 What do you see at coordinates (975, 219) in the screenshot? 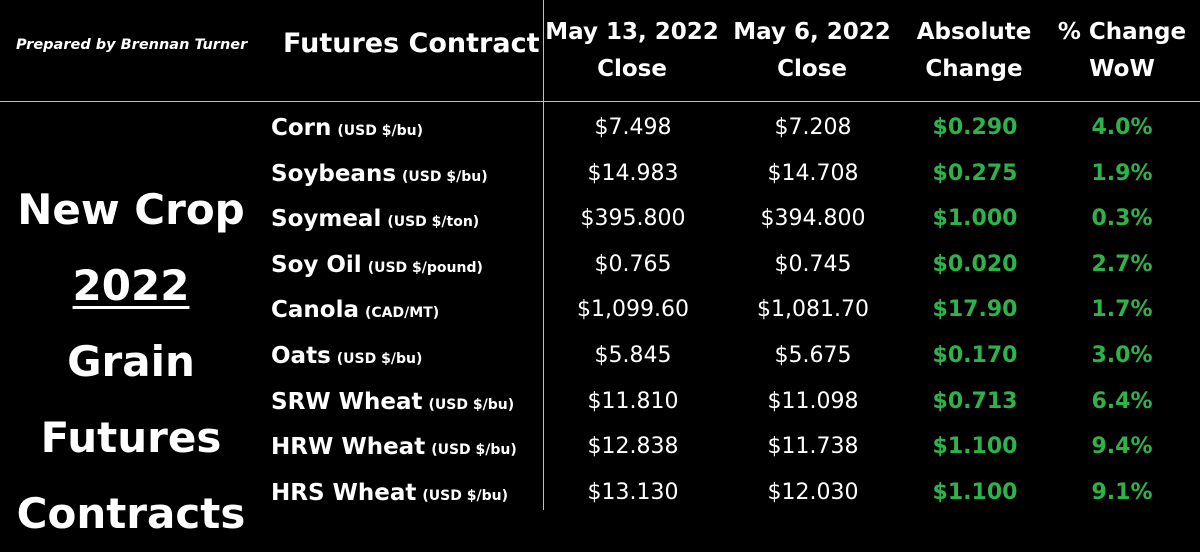
I see `cell-absolute-change: $1.000` at bounding box center [975, 219].